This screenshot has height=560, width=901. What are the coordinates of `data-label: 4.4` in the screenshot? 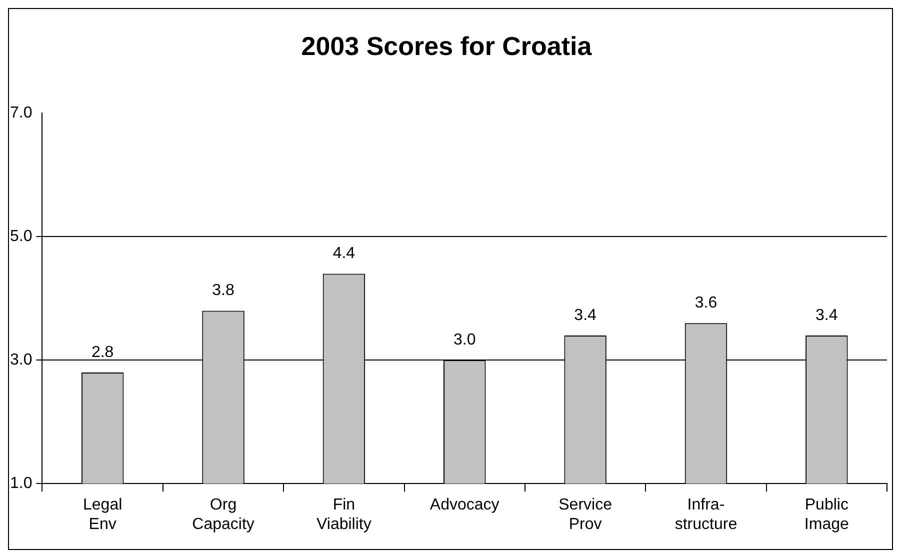 It's located at (344, 253).